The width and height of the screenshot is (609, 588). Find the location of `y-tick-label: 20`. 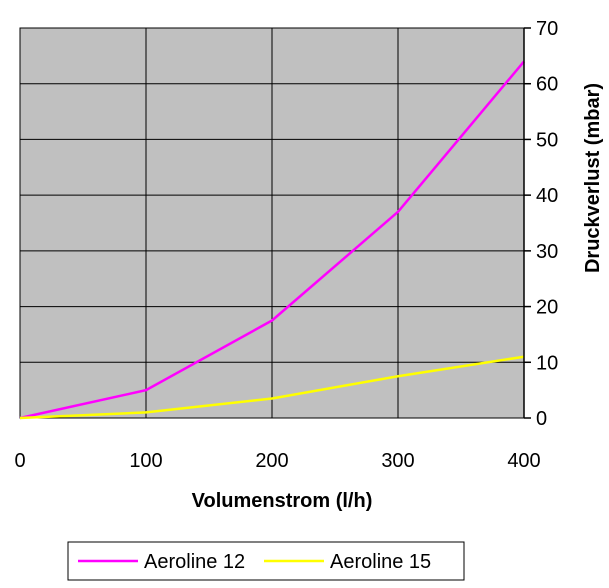

y-tick-label: 20 is located at coordinates (547, 308).